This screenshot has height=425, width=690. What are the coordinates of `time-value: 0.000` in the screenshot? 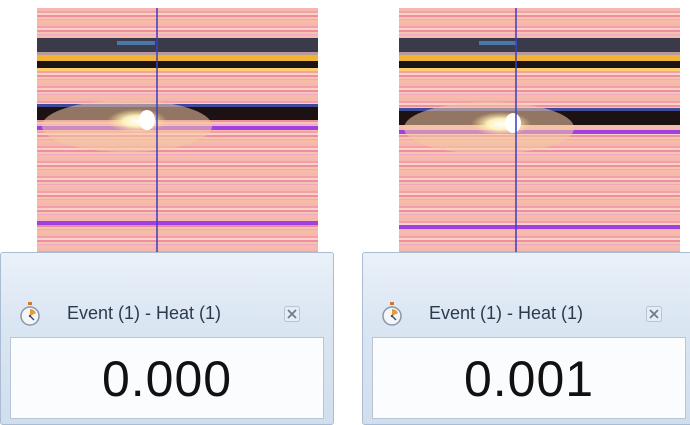 It's located at (167, 379).